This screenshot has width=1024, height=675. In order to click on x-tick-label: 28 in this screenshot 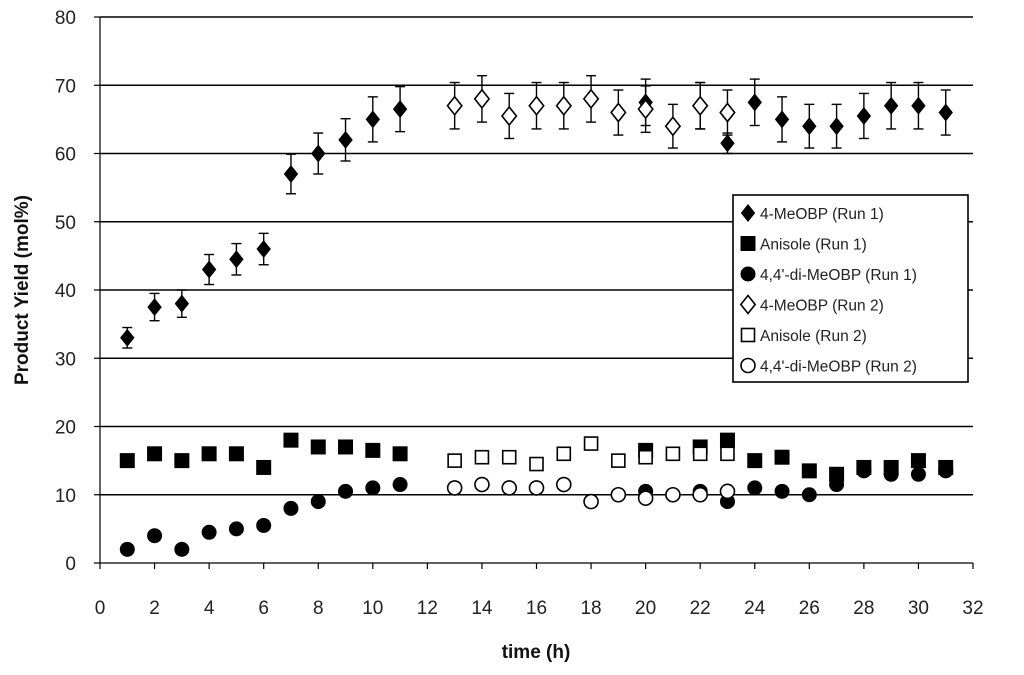, I will do `click(863, 608)`.